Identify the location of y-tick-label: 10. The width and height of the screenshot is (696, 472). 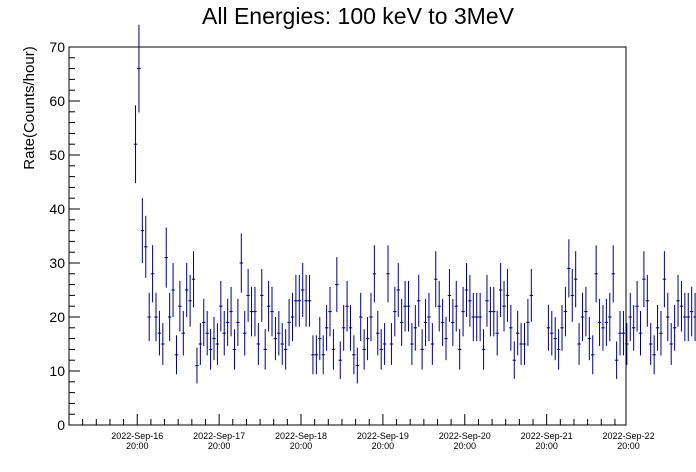
(57, 371).